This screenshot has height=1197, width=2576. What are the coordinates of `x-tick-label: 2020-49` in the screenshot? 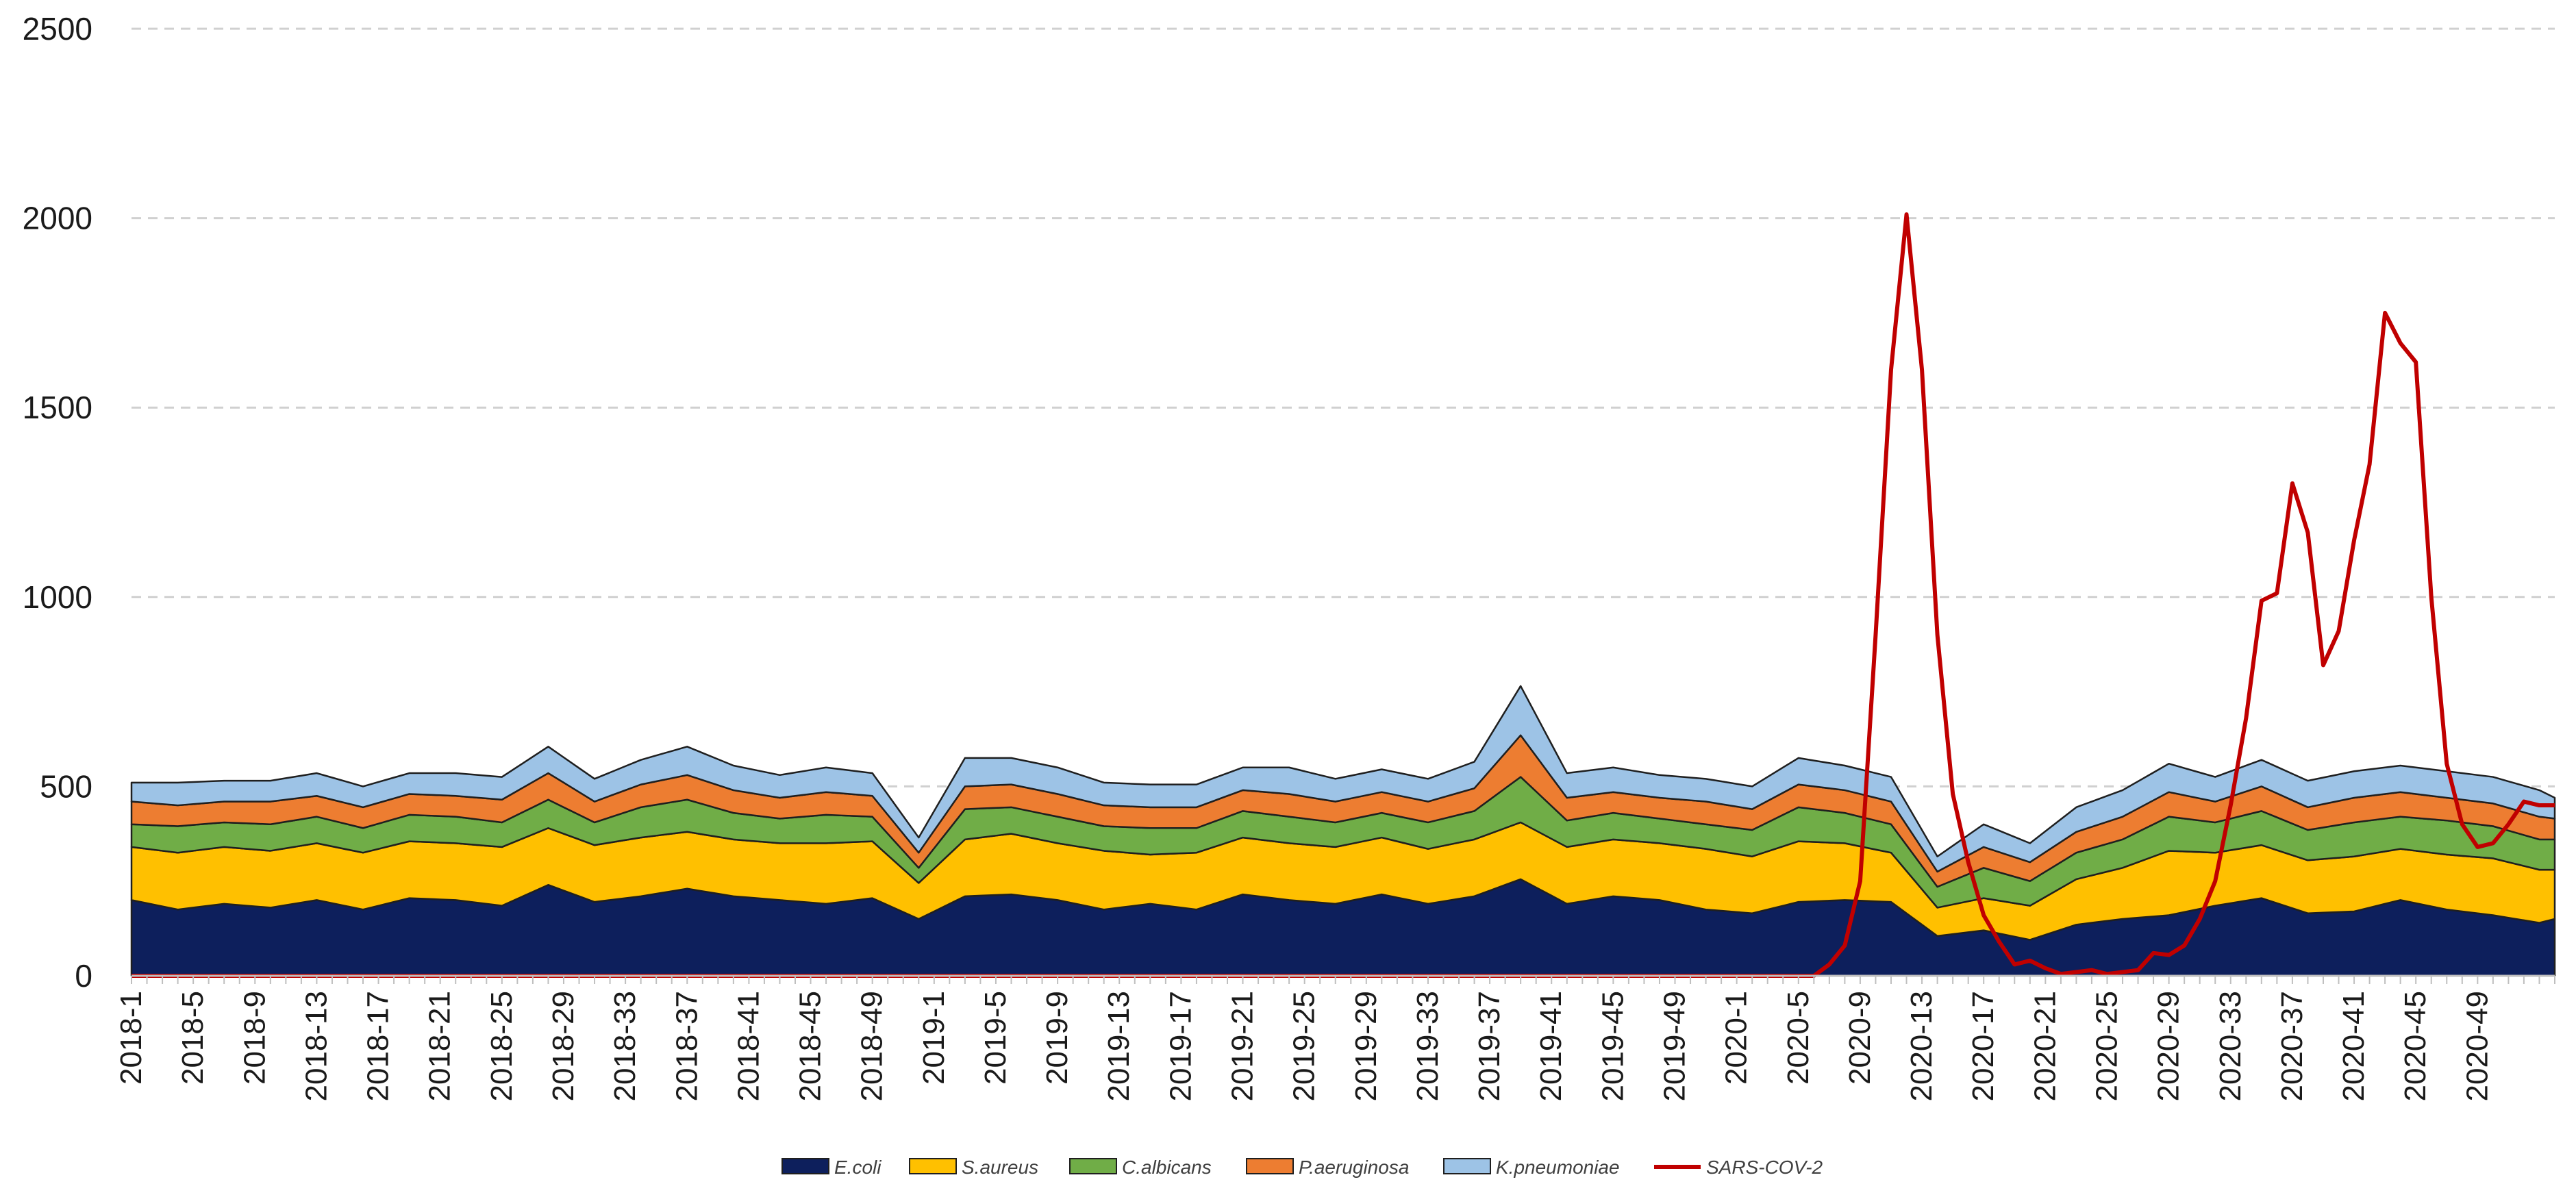 It's located at (2477, 1046).